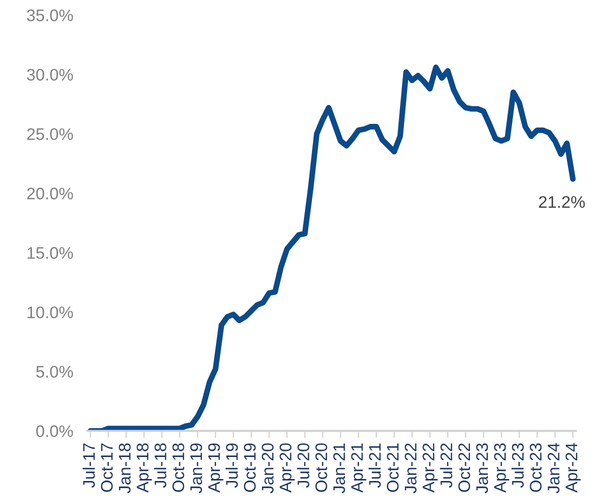  I want to click on data-label: 21.2%, so click(561, 202).